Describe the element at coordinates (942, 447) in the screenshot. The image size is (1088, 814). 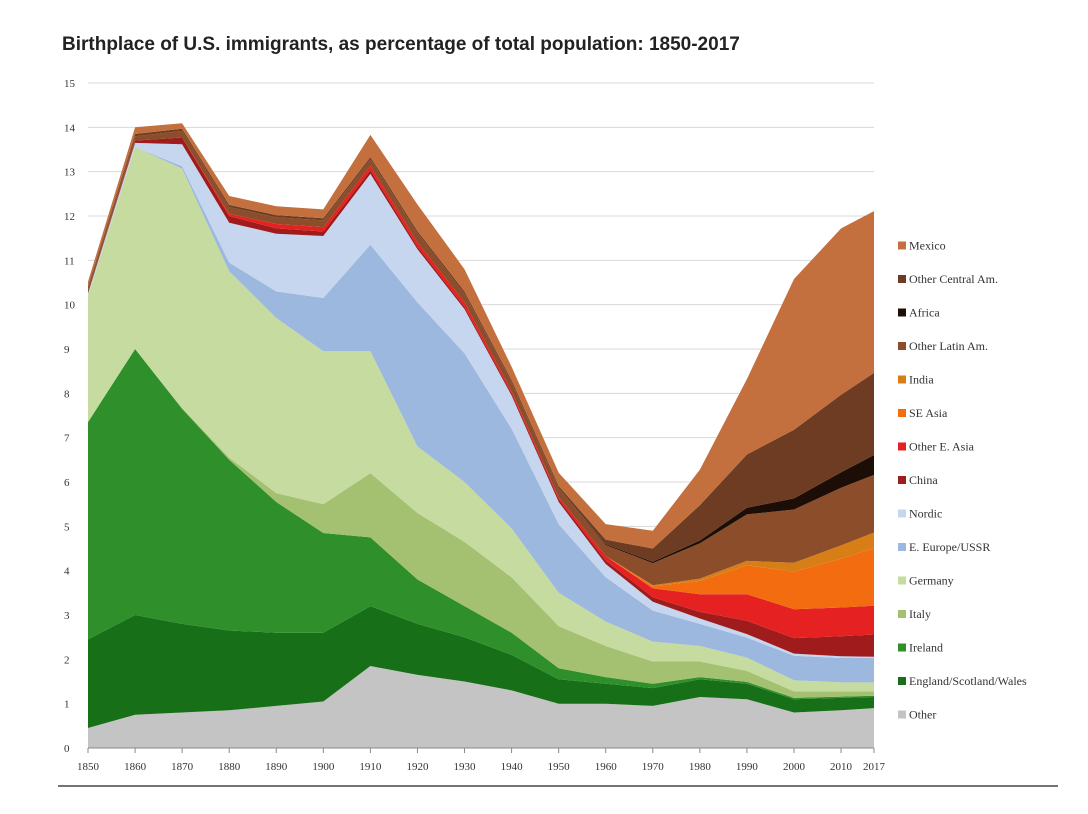
I see `legend-label: Other E. Asia` at that location.